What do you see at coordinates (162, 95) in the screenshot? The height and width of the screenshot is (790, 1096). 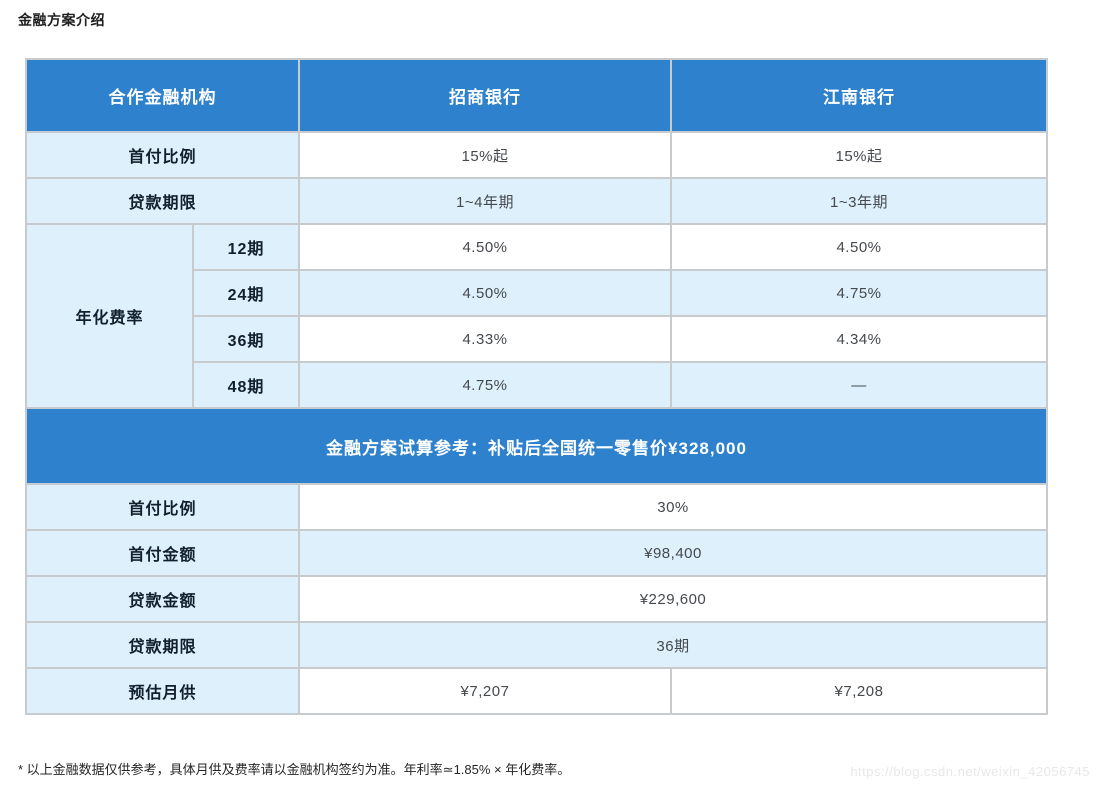 I see `header-partner-institutions: 合作金融机构` at bounding box center [162, 95].